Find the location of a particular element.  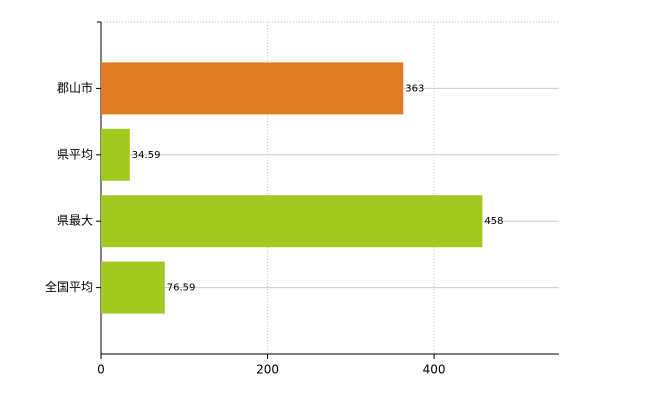

y-tick-label: 全国平均 is located at coordinates (69, 286).